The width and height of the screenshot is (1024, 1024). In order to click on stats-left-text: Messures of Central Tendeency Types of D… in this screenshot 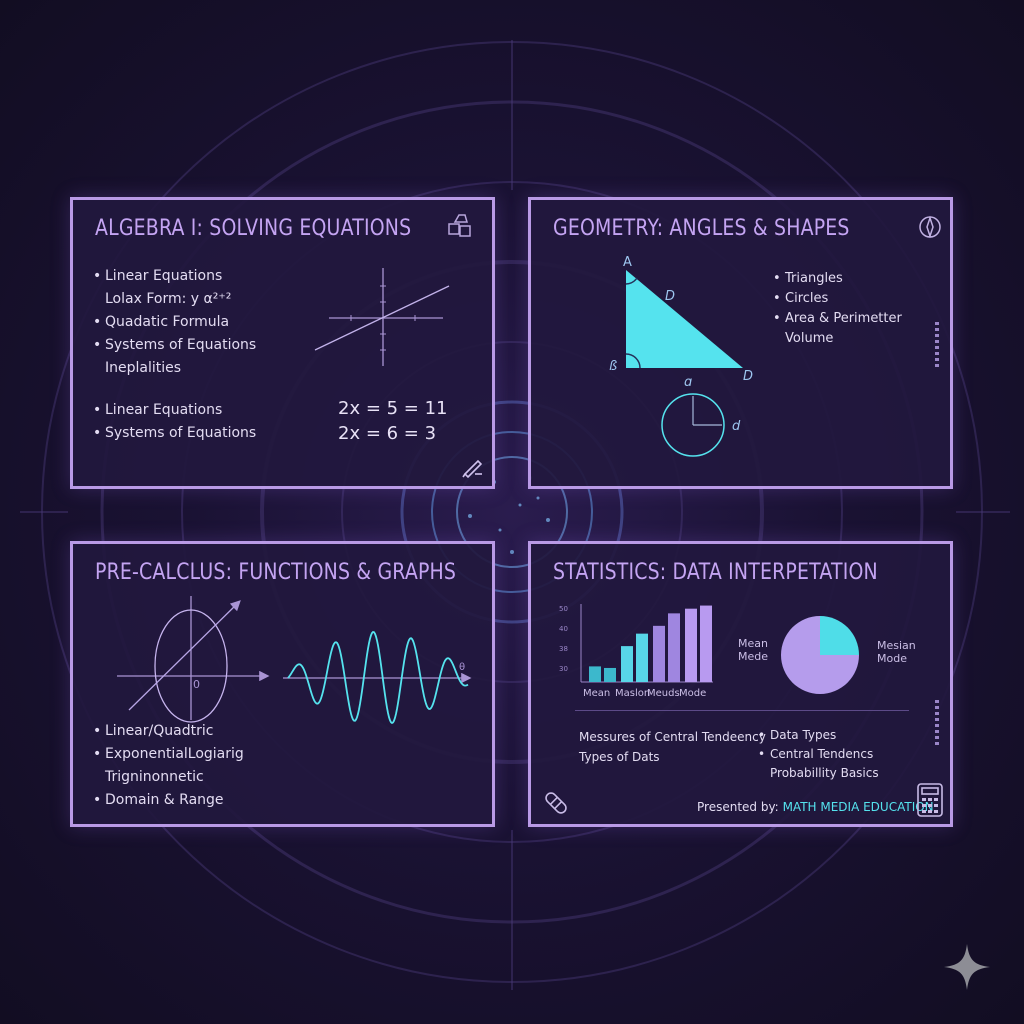, I will do `click(672, 747)`.